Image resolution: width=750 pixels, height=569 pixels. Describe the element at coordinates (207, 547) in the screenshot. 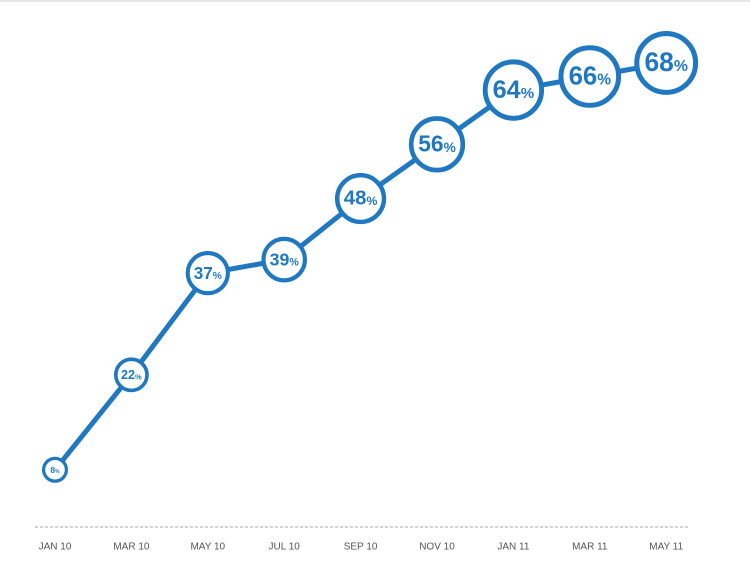

I see `x-tick-label: MAY 10` at that location.